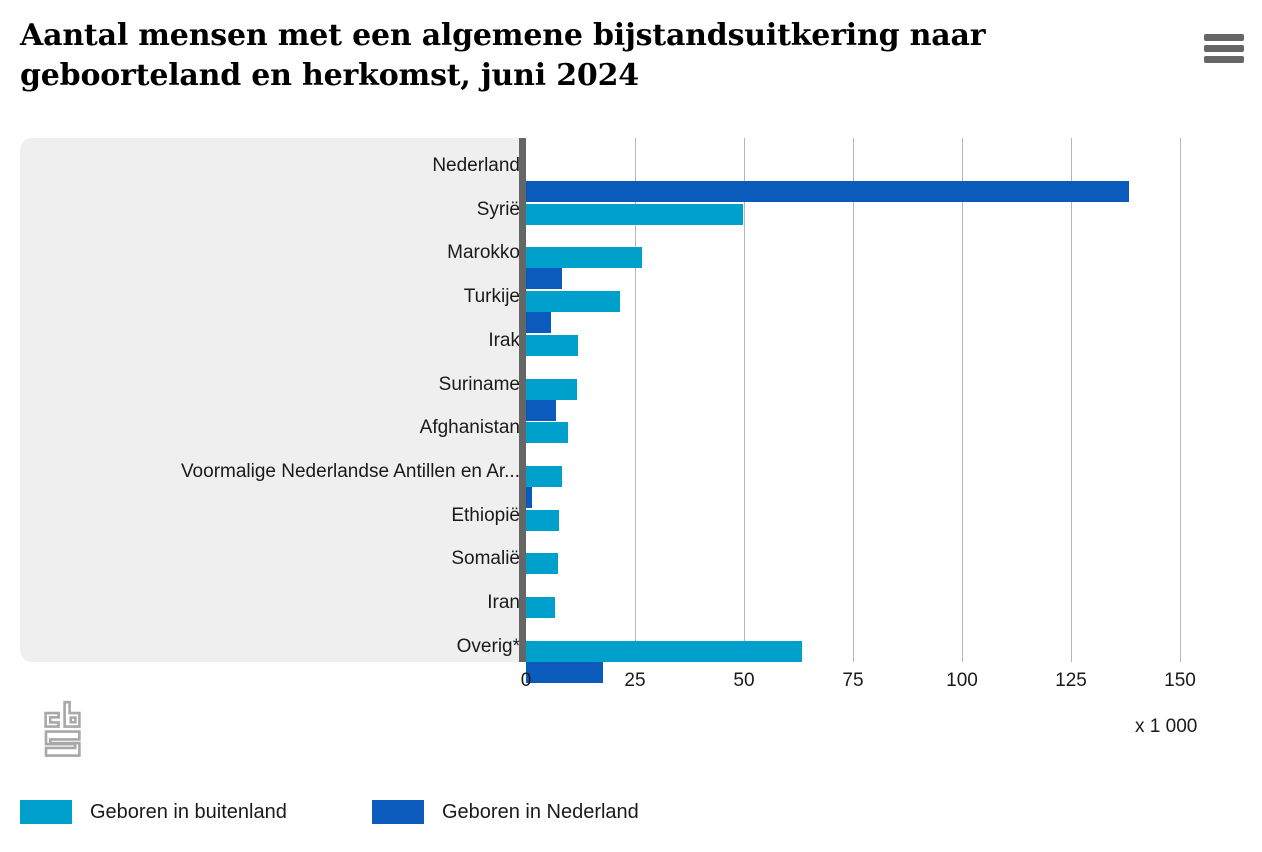 The height and width of the screenshot is (852, 1262). I want to click on category-label: Overig*, so click(488, 646).